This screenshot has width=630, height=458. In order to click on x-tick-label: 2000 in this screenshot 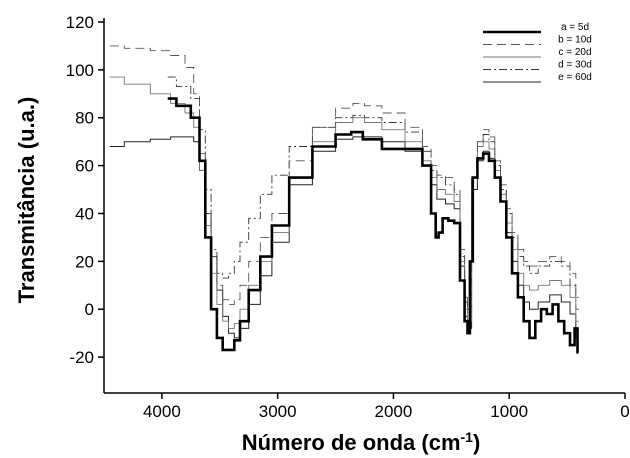, I will do `click(394, 411)`.